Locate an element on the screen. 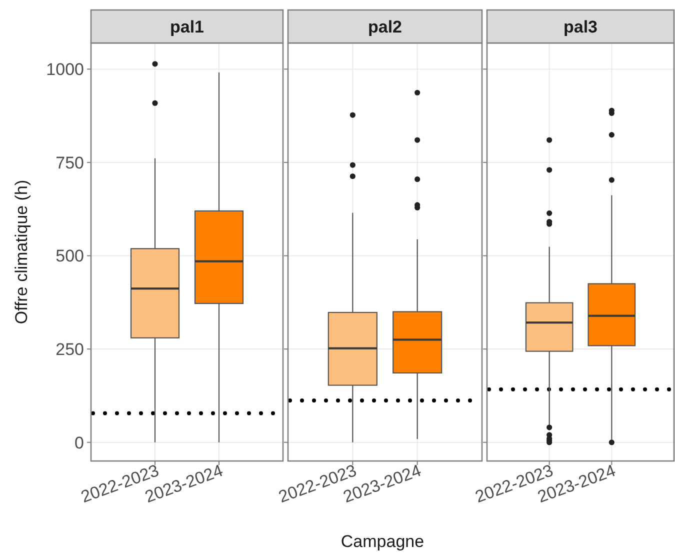 This screenshot has width=675, height=553. y-tick-label: 250 is located at coordinates (70, 350).